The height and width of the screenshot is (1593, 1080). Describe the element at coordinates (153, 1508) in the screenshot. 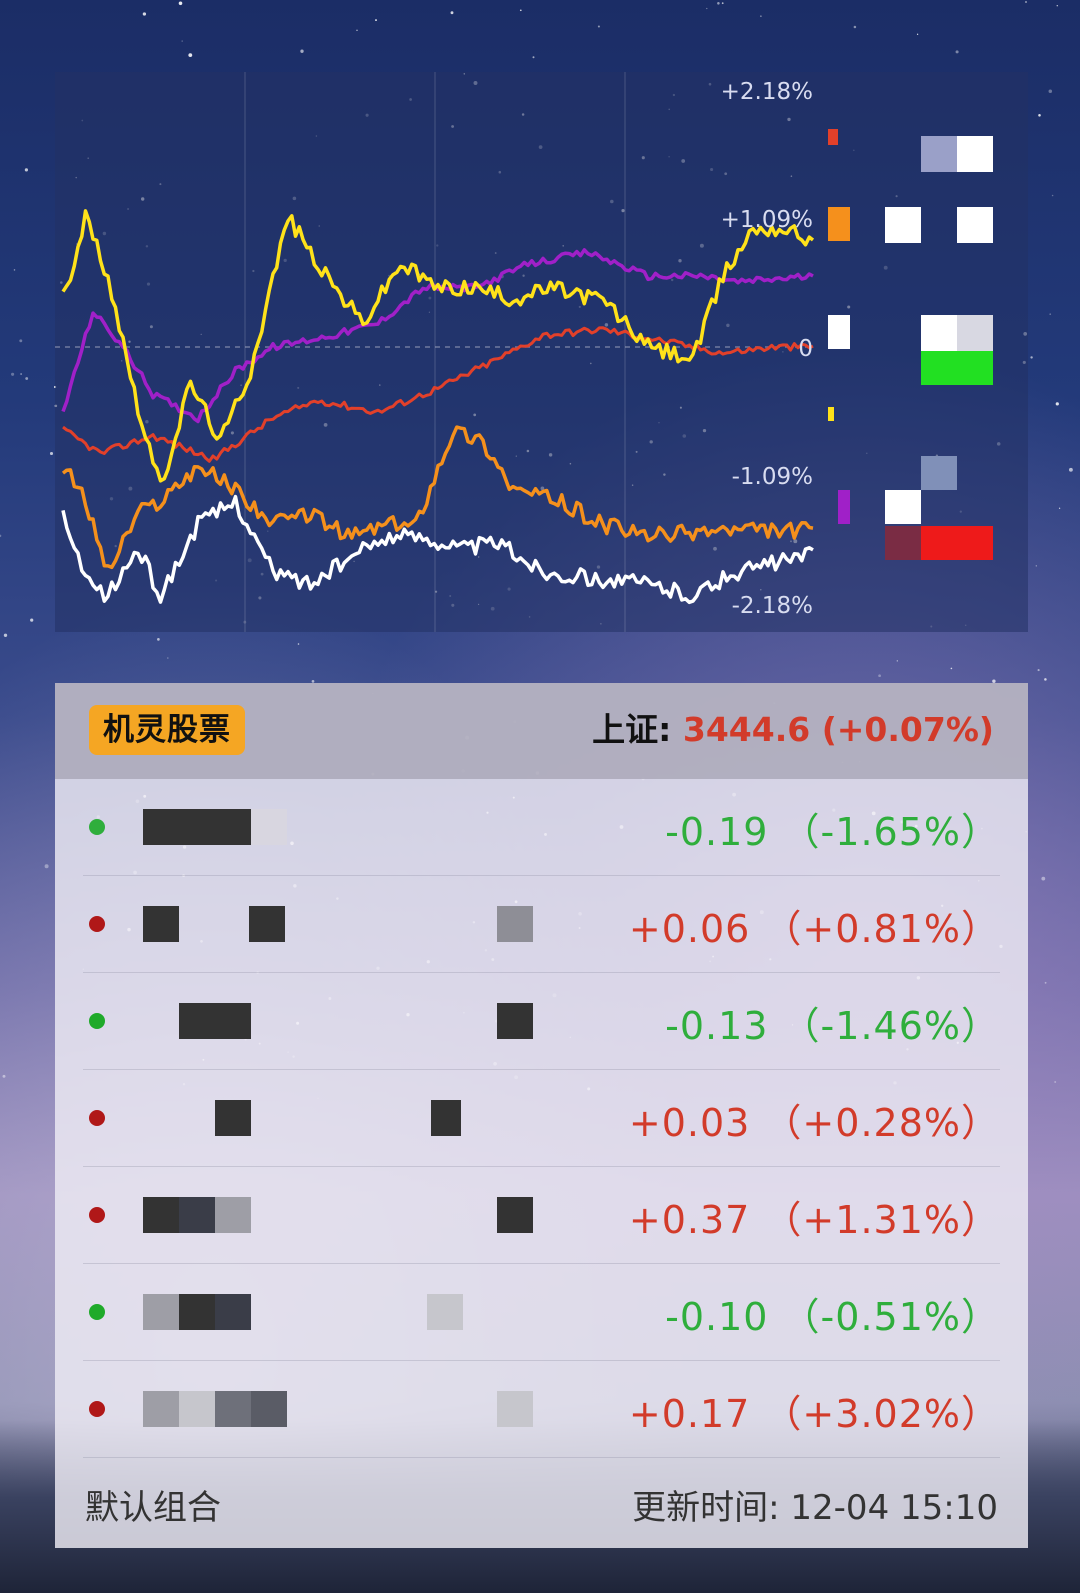

I see `portfolio-name: 默认组合` at that location.